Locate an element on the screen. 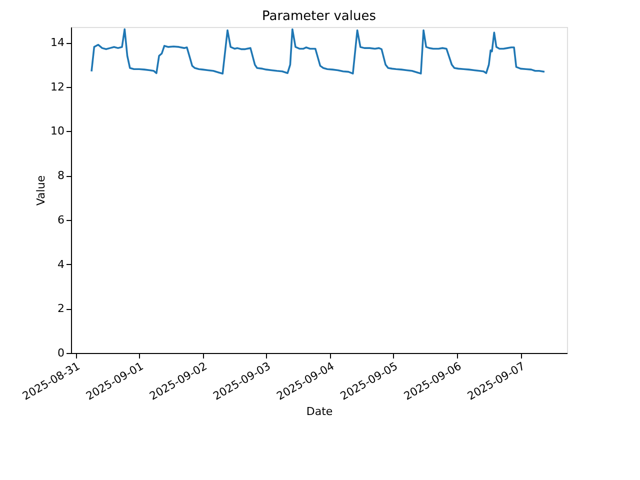 The height and width of the screenshot is (480, 640). x-axis-title: Date is located at coordinates (319, 411).